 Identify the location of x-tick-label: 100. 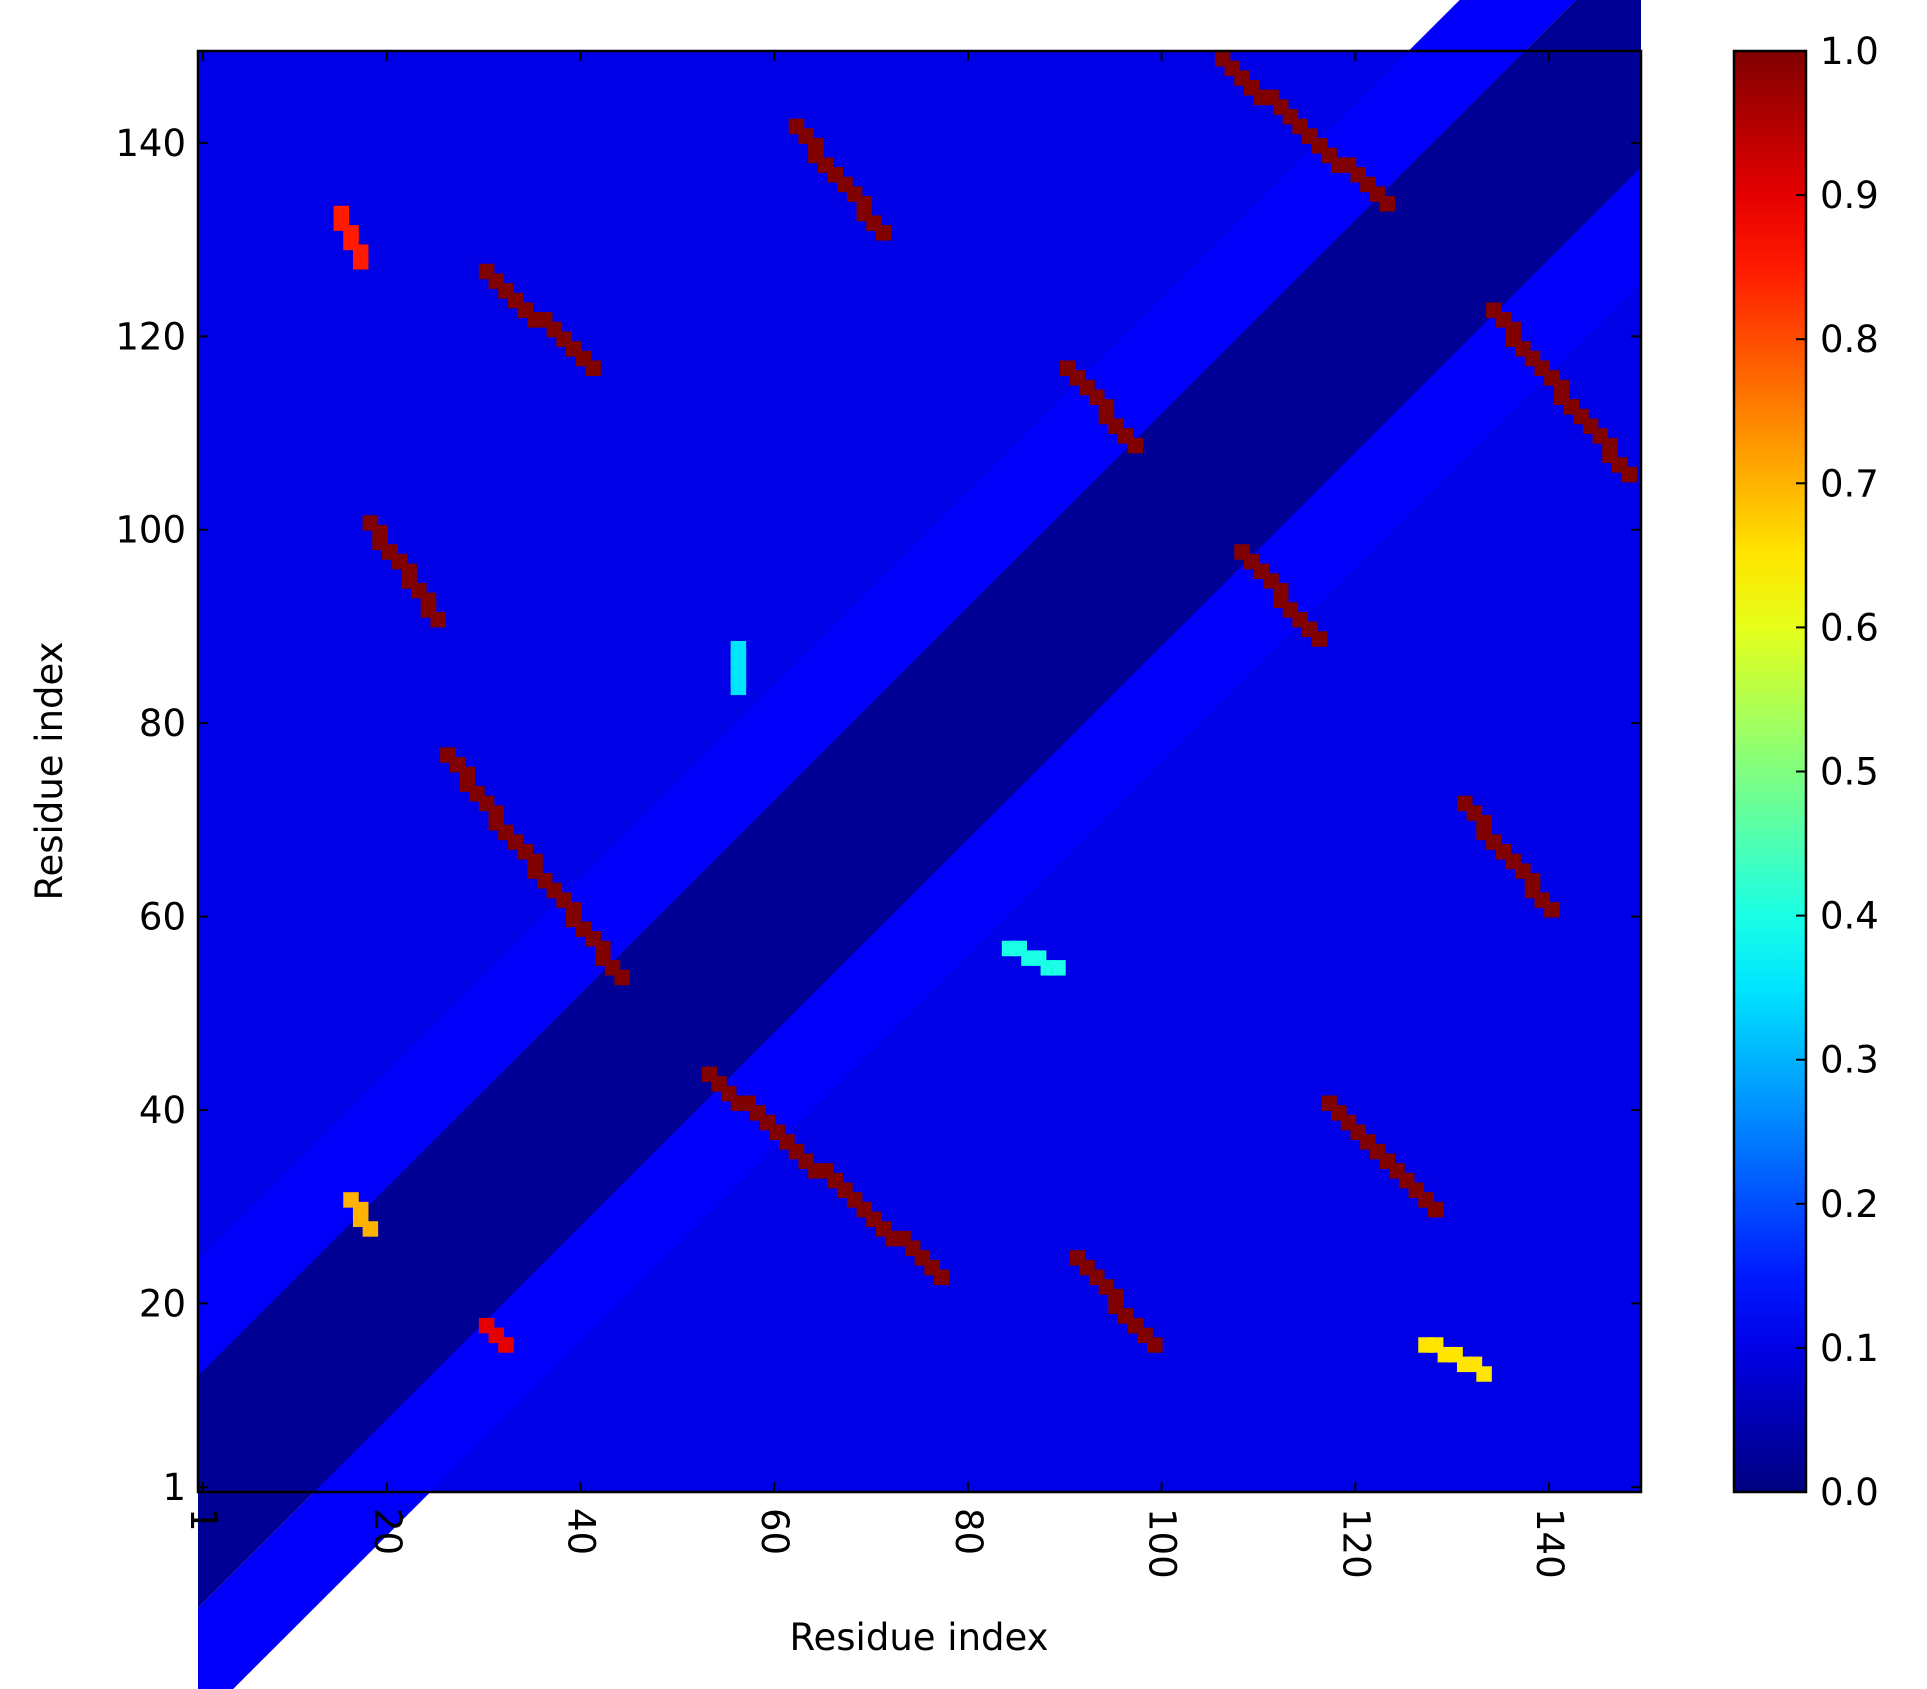
(1162, 1543).